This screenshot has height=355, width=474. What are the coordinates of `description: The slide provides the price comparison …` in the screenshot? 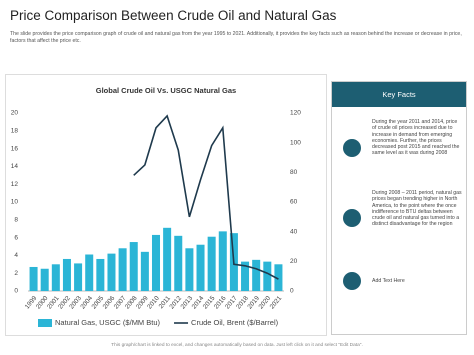 It's located at (236, 37).